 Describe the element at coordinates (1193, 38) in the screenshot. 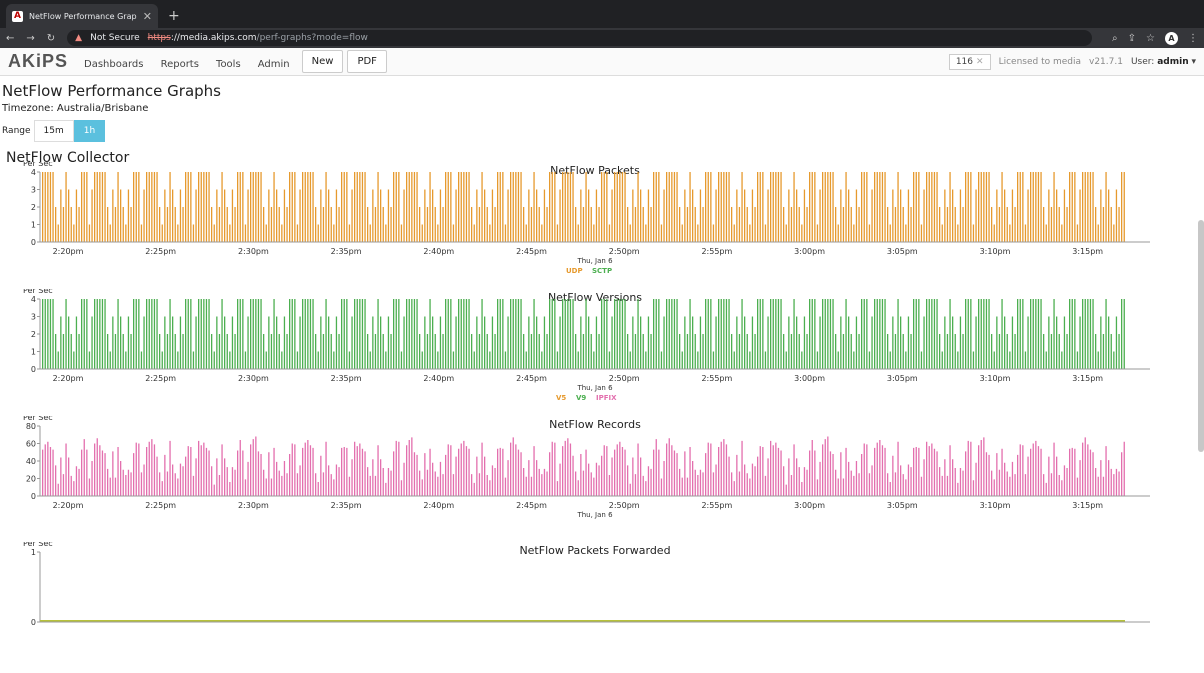

I see `menu-icon: ⋮` at that location.